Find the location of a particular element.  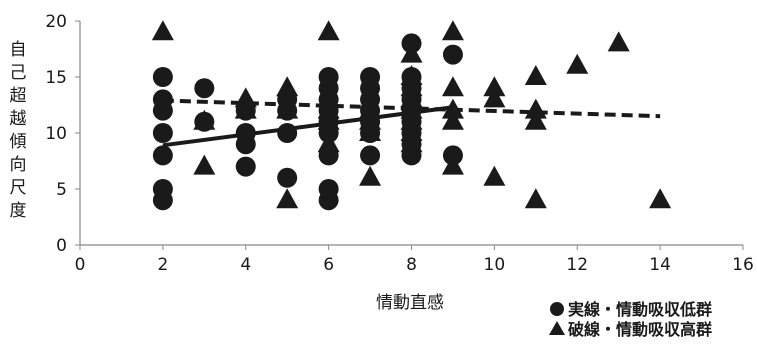

x-axis-title: 情動直感 is located at coordinates (410, 303).